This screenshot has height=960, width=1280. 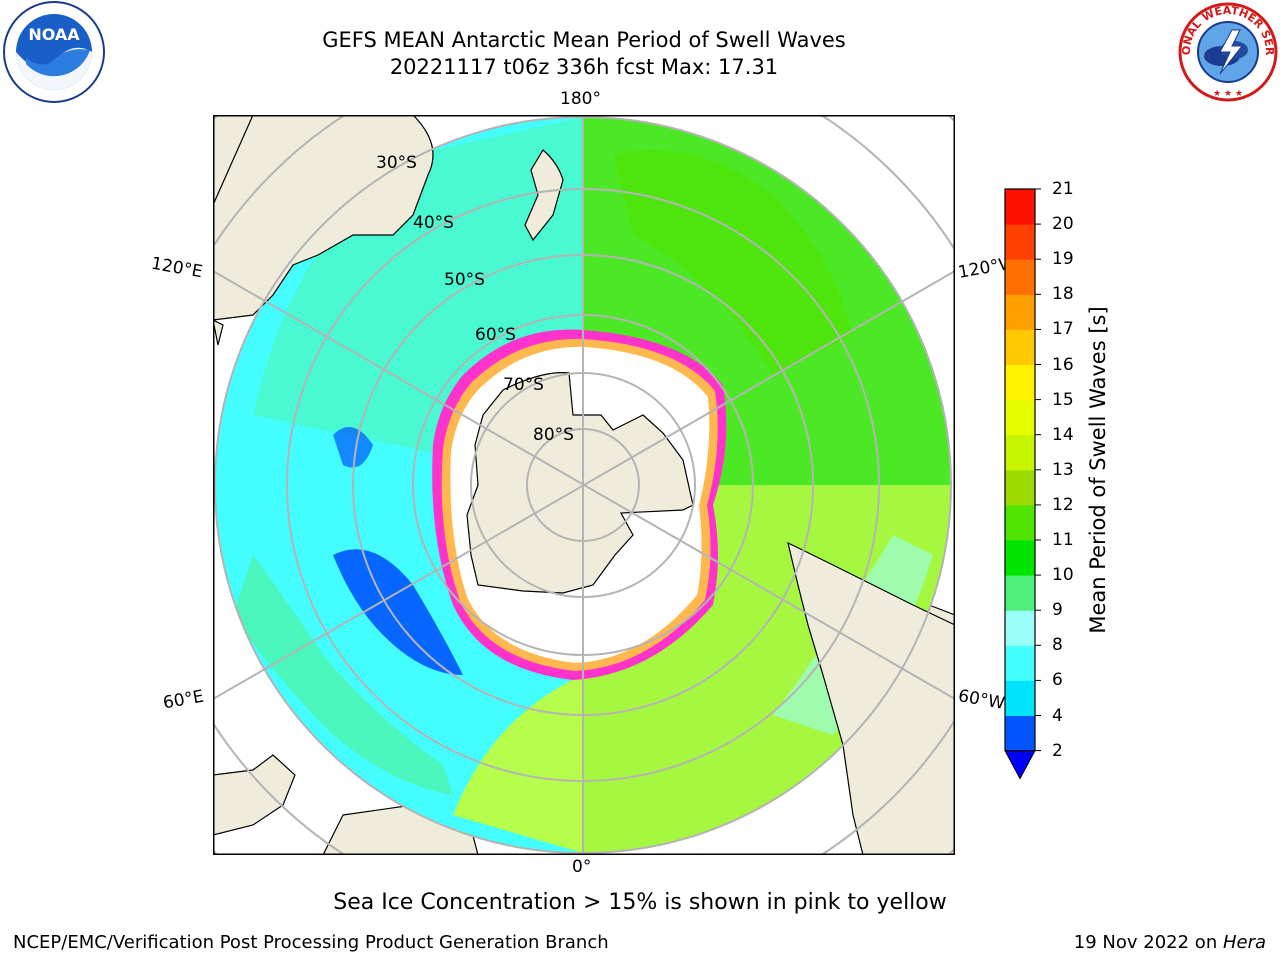 What do you see at coordinates (1063, 224) in the screenshot?
I see `colorbar-tick-label: 20` at bounding box center [1063, 224].